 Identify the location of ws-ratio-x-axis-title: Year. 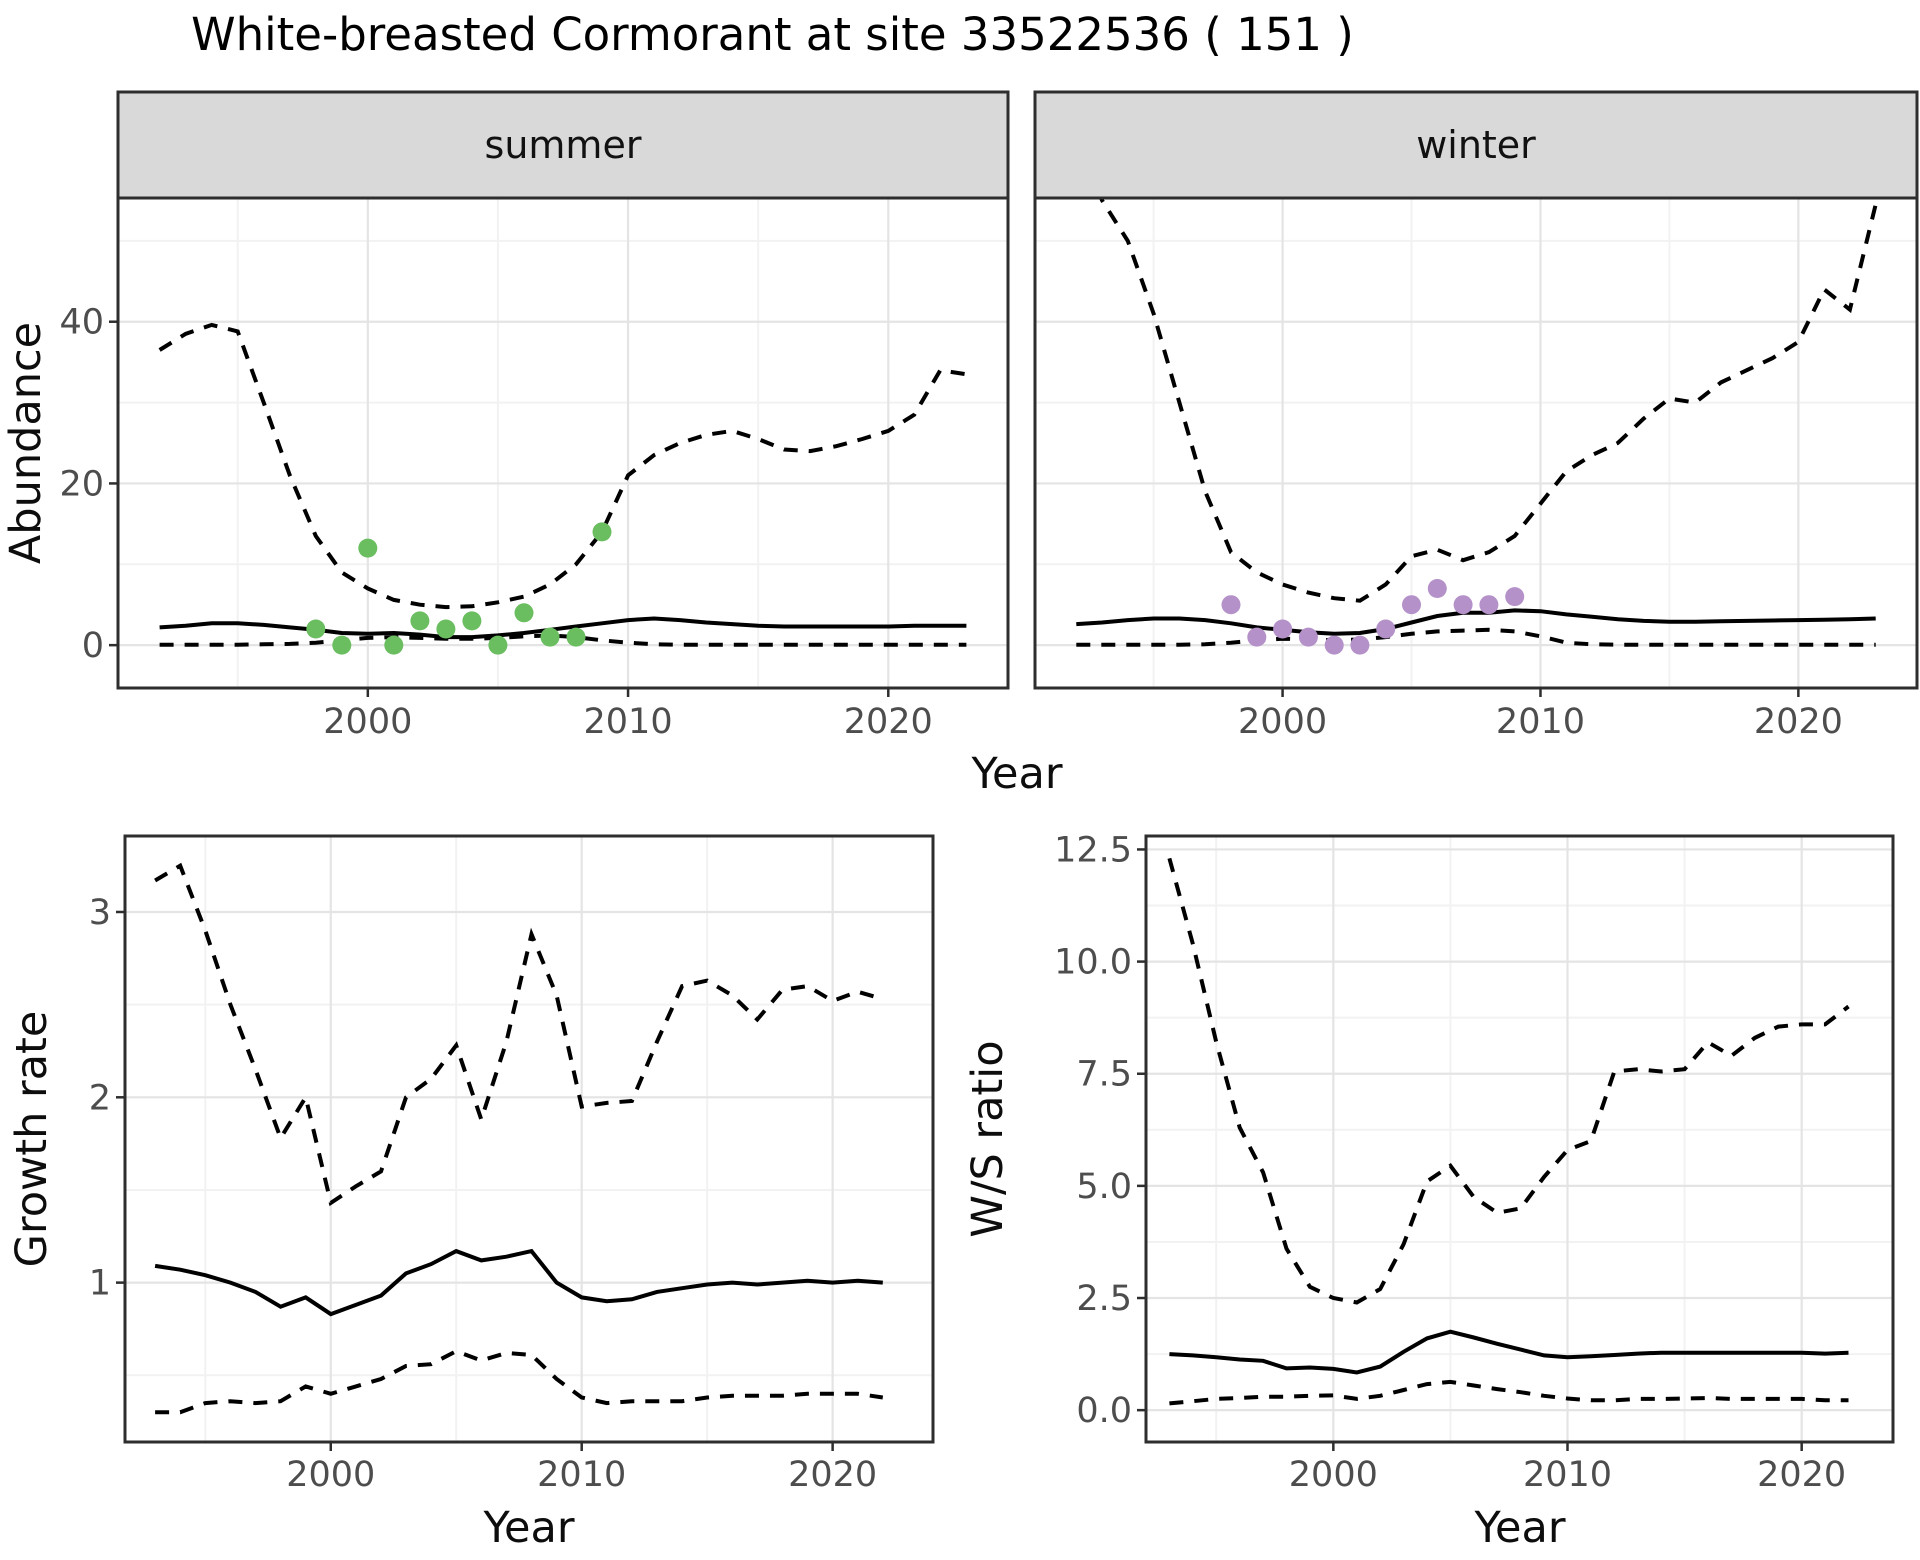
(1519, 1528).